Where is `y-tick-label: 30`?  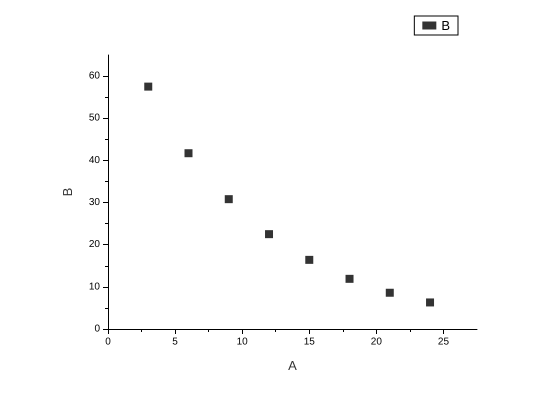 y-tick-label: 30 is located at coordinates (94, 202).